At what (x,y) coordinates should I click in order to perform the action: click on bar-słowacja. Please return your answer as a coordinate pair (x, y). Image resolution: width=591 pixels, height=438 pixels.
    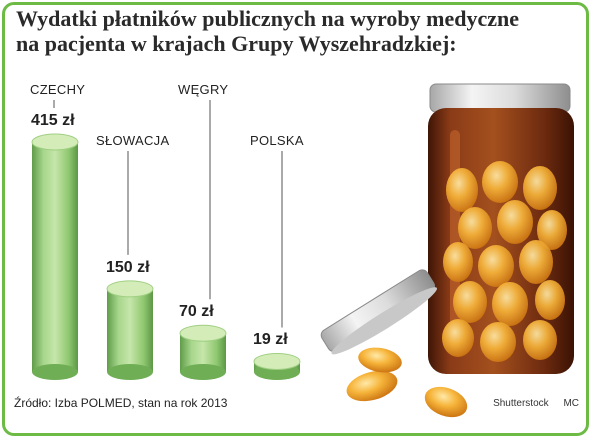
    Looking at the image, I should click on (130, 330).